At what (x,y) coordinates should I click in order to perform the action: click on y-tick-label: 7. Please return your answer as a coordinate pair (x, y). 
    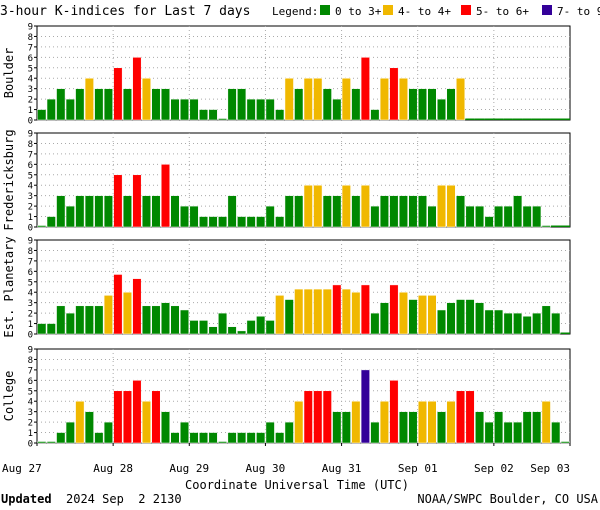
    Looking at the image, I should click on (30, 48).